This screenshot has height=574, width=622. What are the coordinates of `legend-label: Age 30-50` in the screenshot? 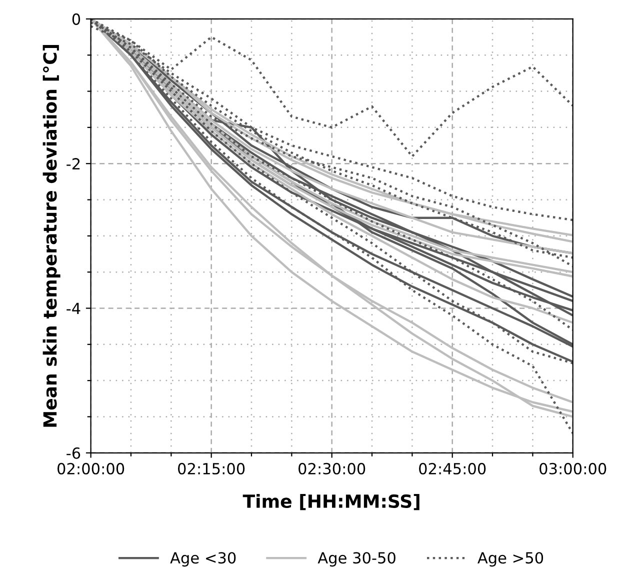 It's located at (357, 559).